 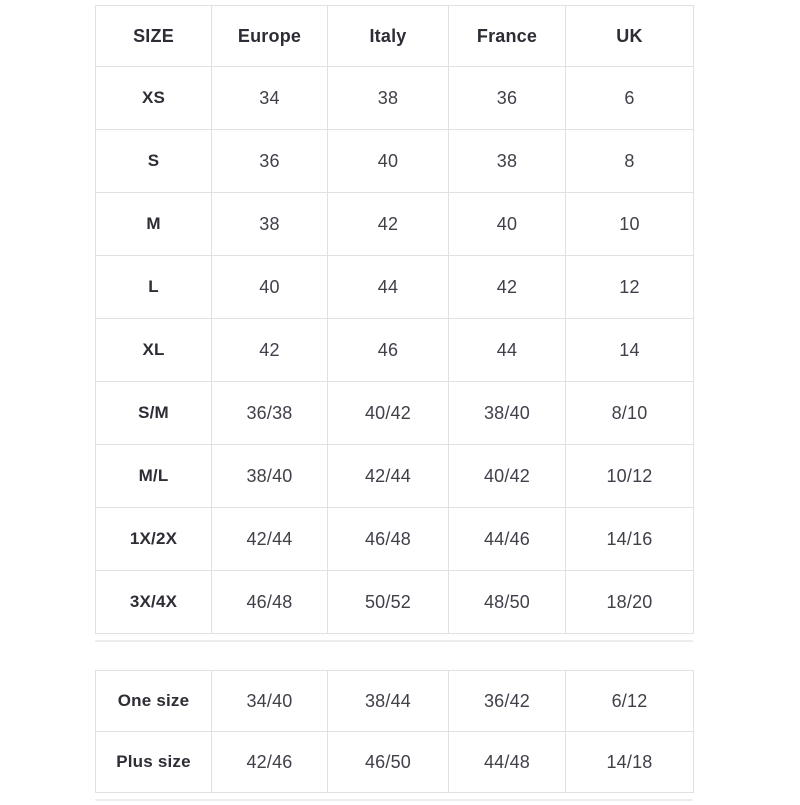 I want to click on table-row: M 38 42 40 10, so click(x=394, y=224).